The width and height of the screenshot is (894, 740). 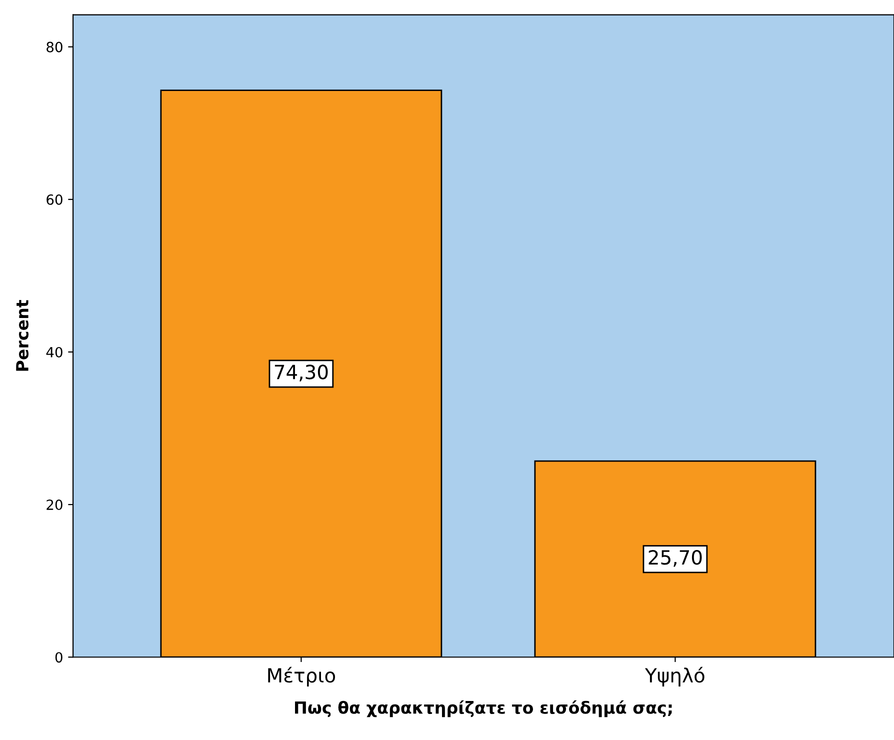 I want to click on y-axis-title: Percent, so click(x=22, y=335).